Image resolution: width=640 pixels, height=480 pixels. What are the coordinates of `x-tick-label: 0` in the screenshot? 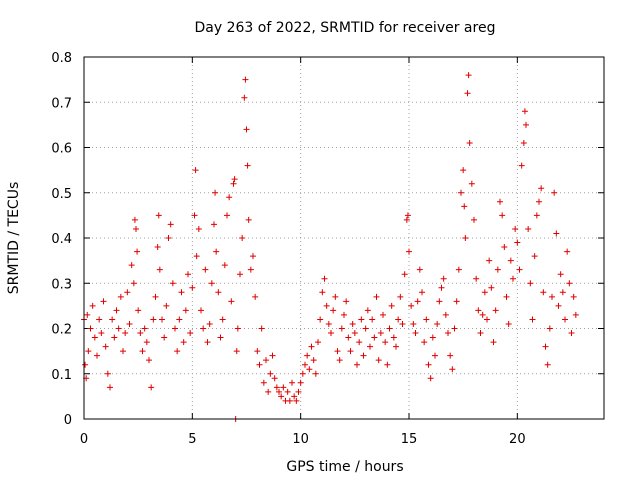 It's located at (84, 439).